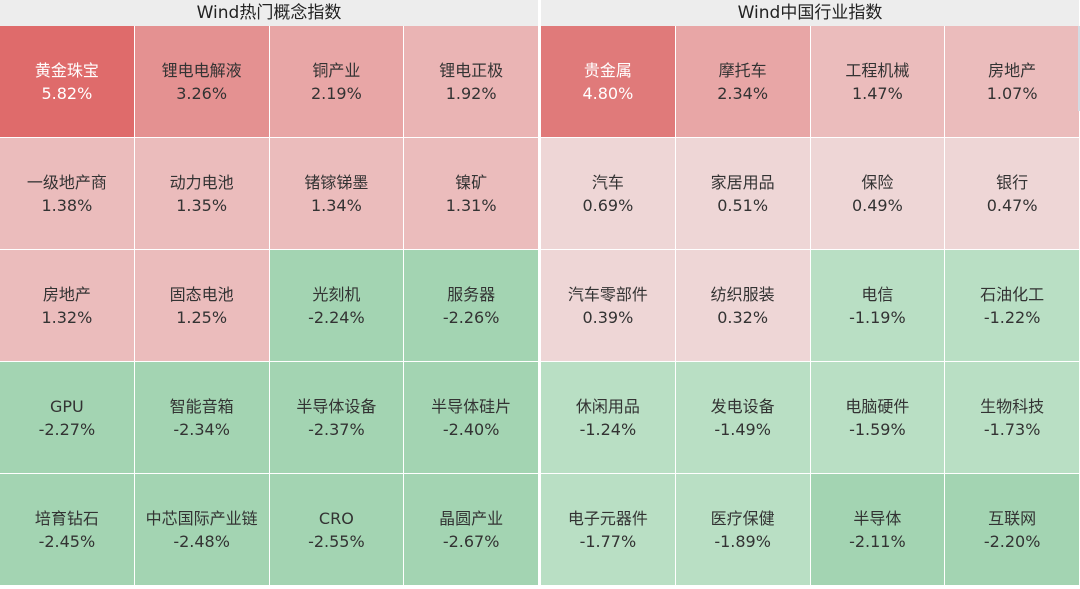  Describe the element at coordinates (269, 13) in the screenshot. I see `panel-title: Wind热门概念指数` at that location.